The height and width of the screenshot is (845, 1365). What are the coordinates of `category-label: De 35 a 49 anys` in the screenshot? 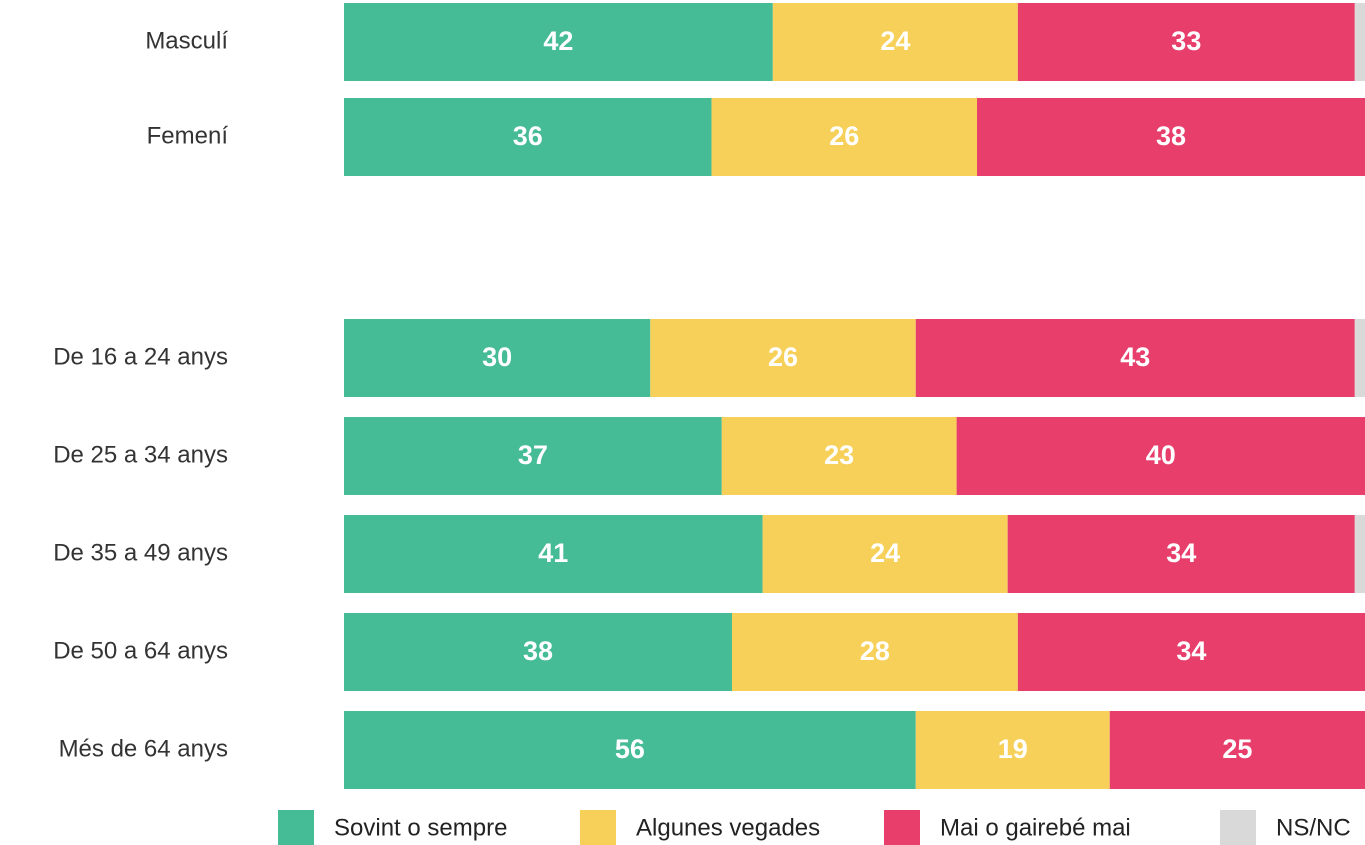 It's located at (140, 552).